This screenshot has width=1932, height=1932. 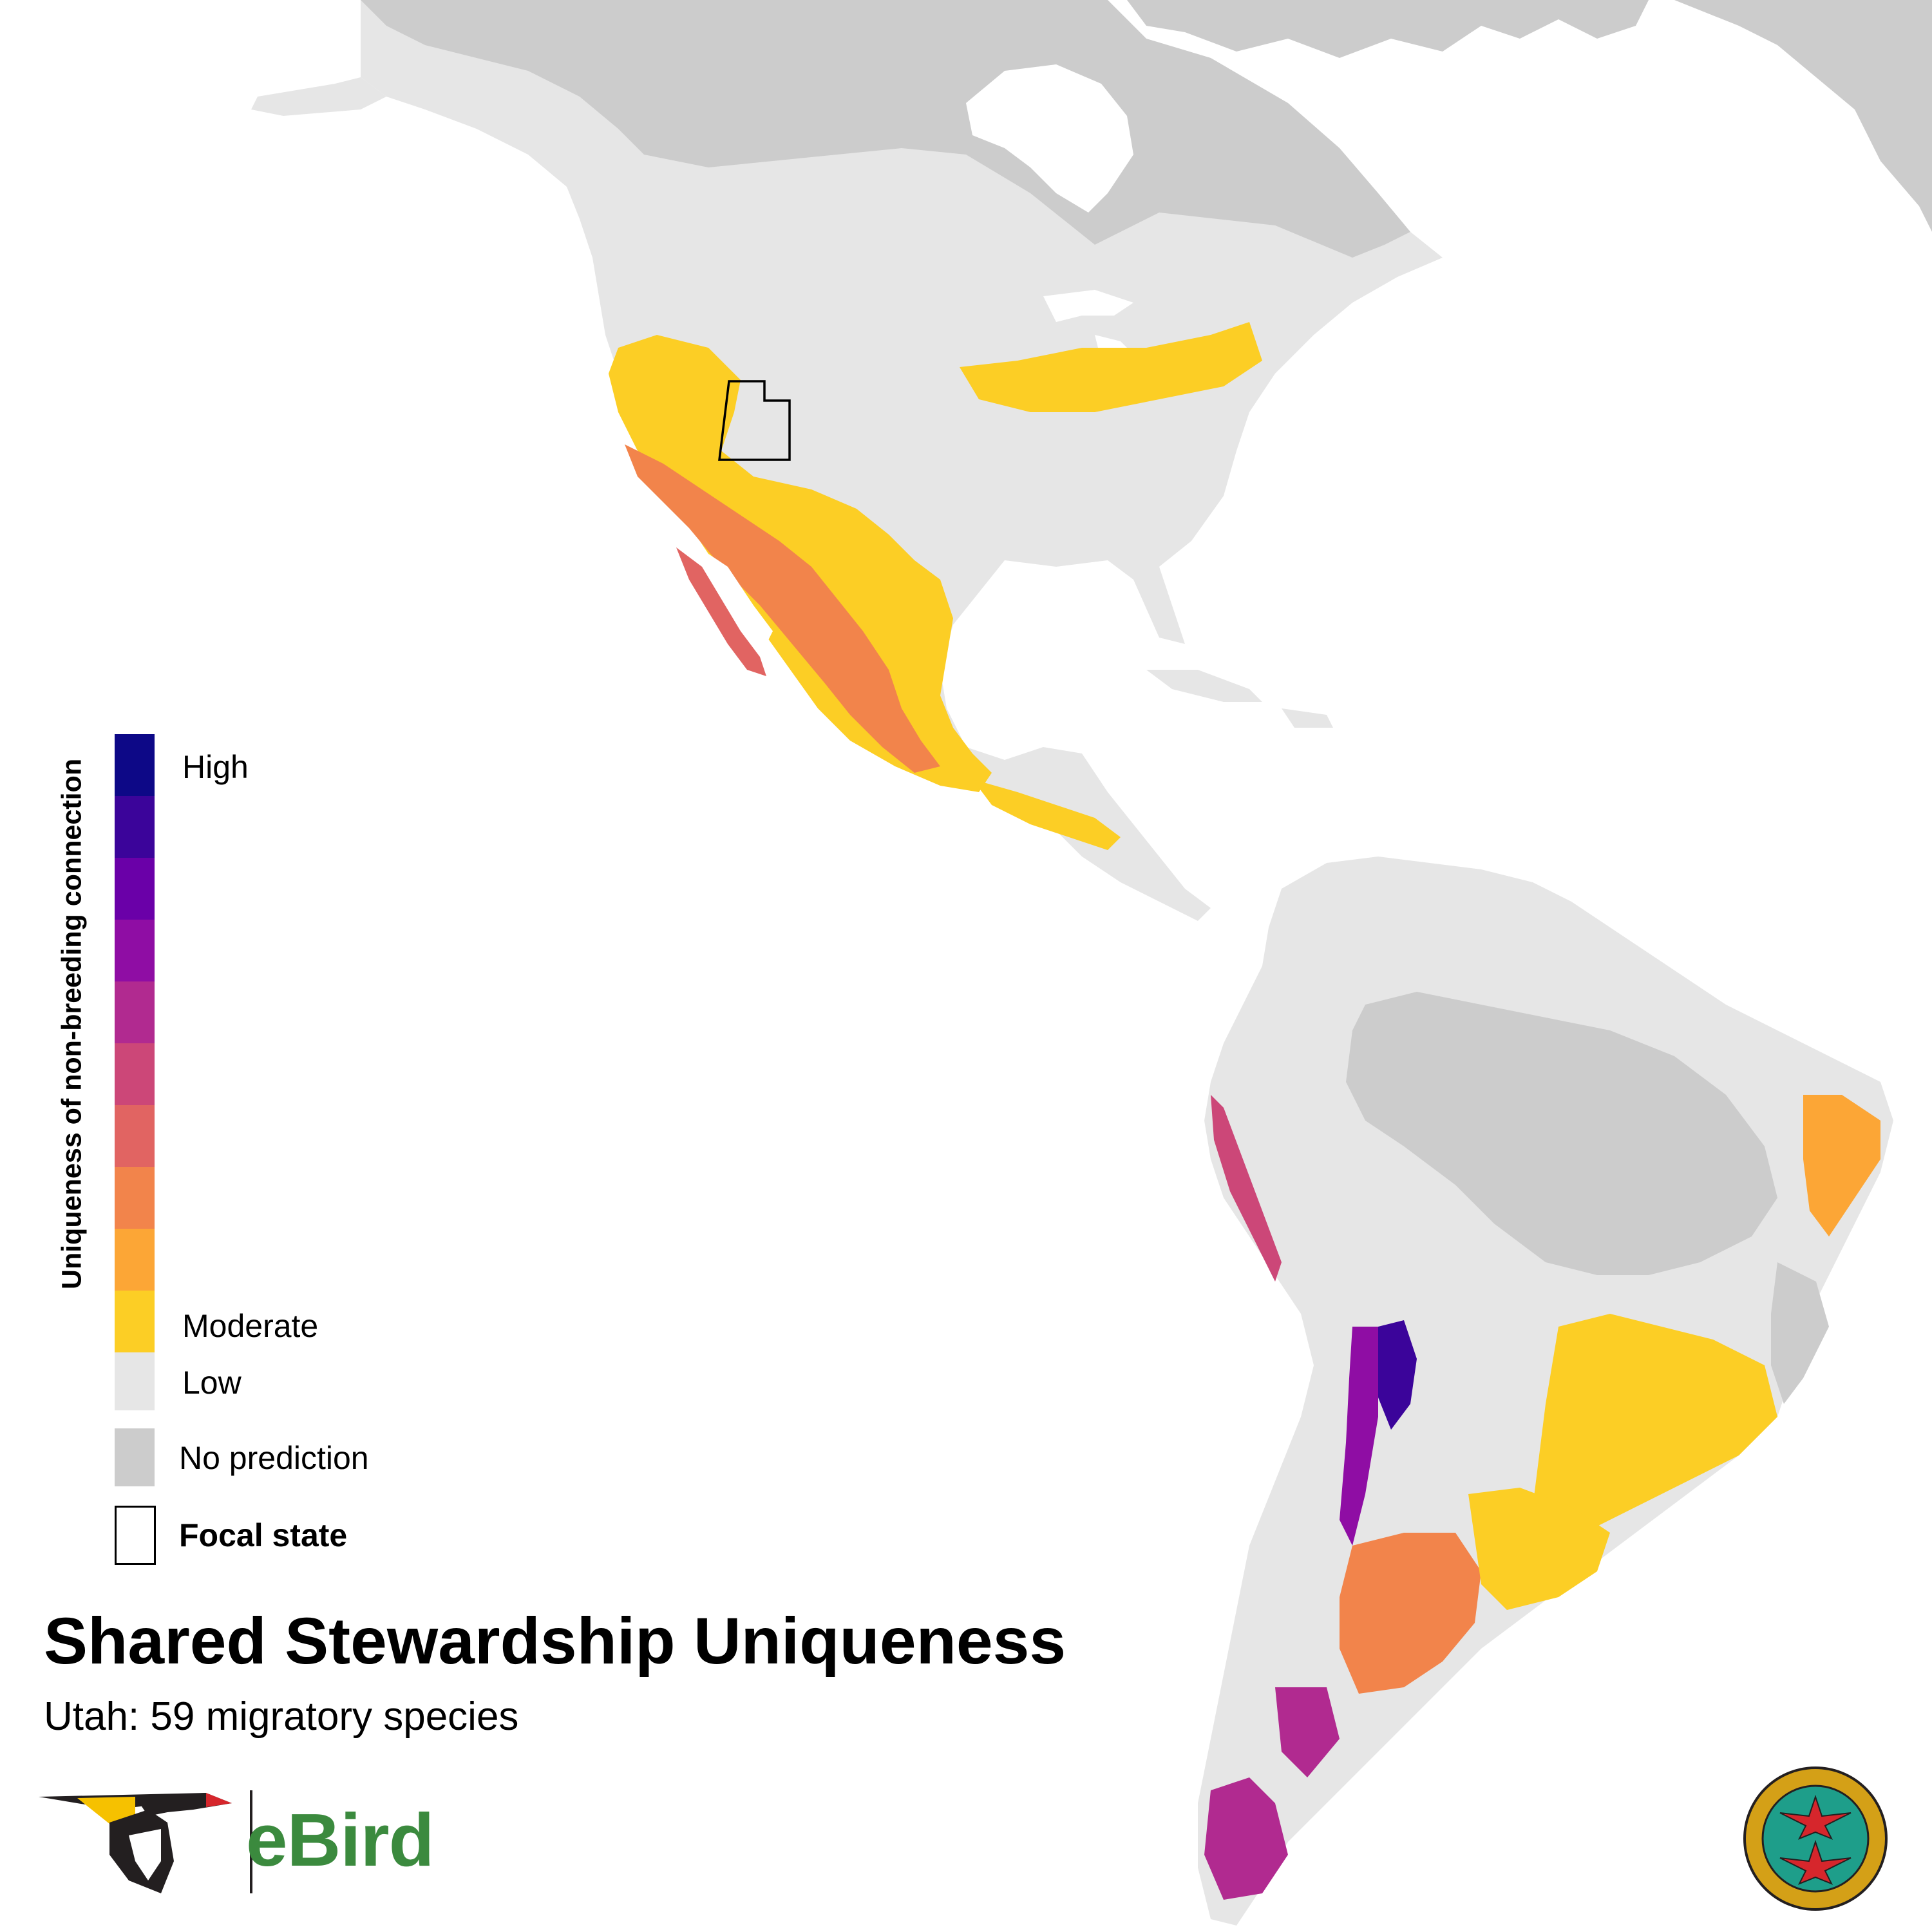 I want to click on legend-moderate-label: Moderate, so click(x=250, y=1326).